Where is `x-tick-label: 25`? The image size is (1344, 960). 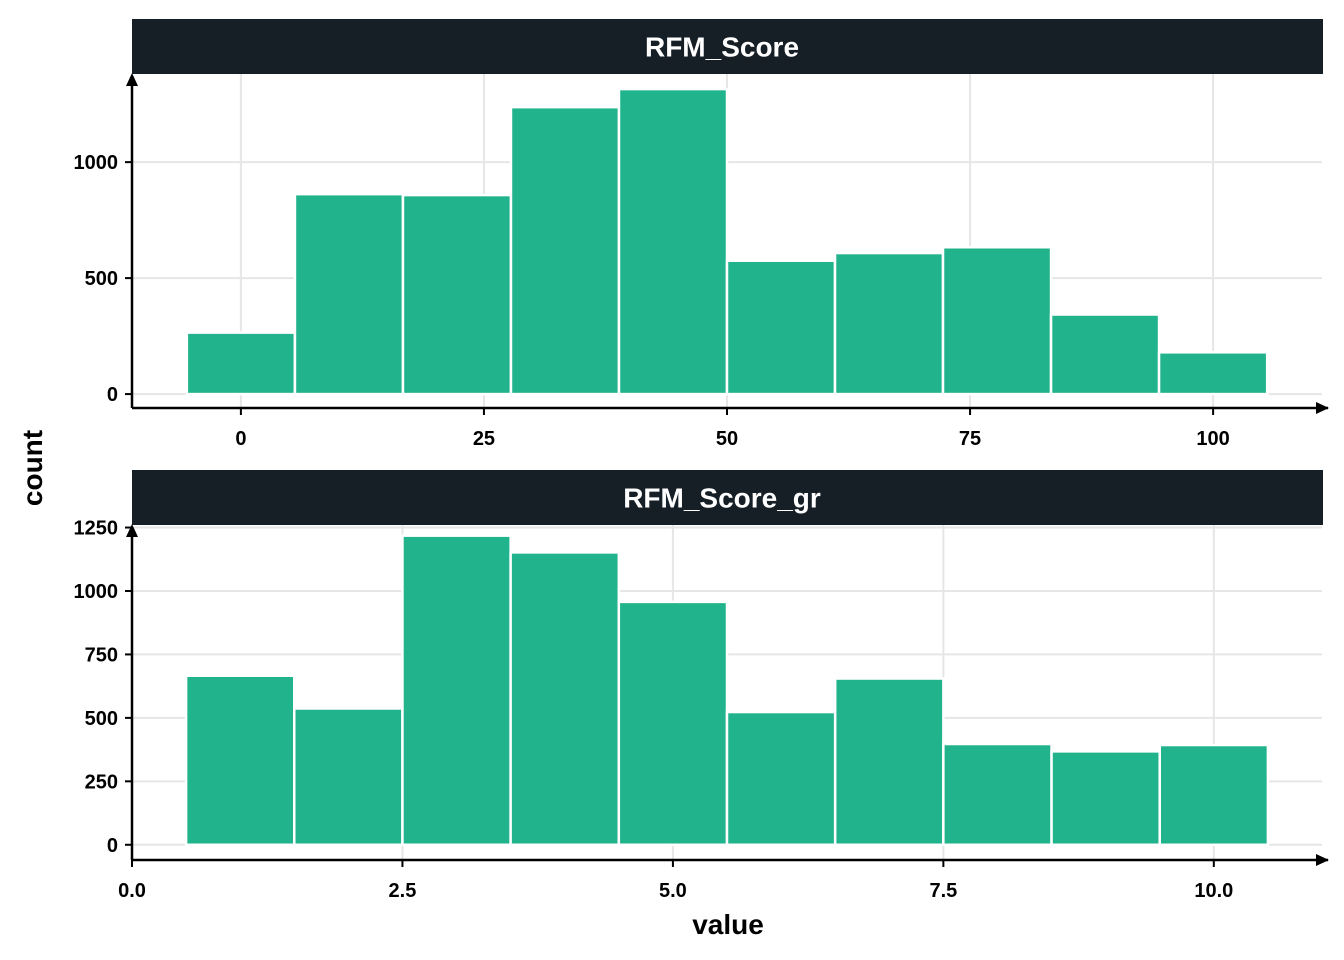
x-tick-label: 25 is located at coordinates (484, 439).